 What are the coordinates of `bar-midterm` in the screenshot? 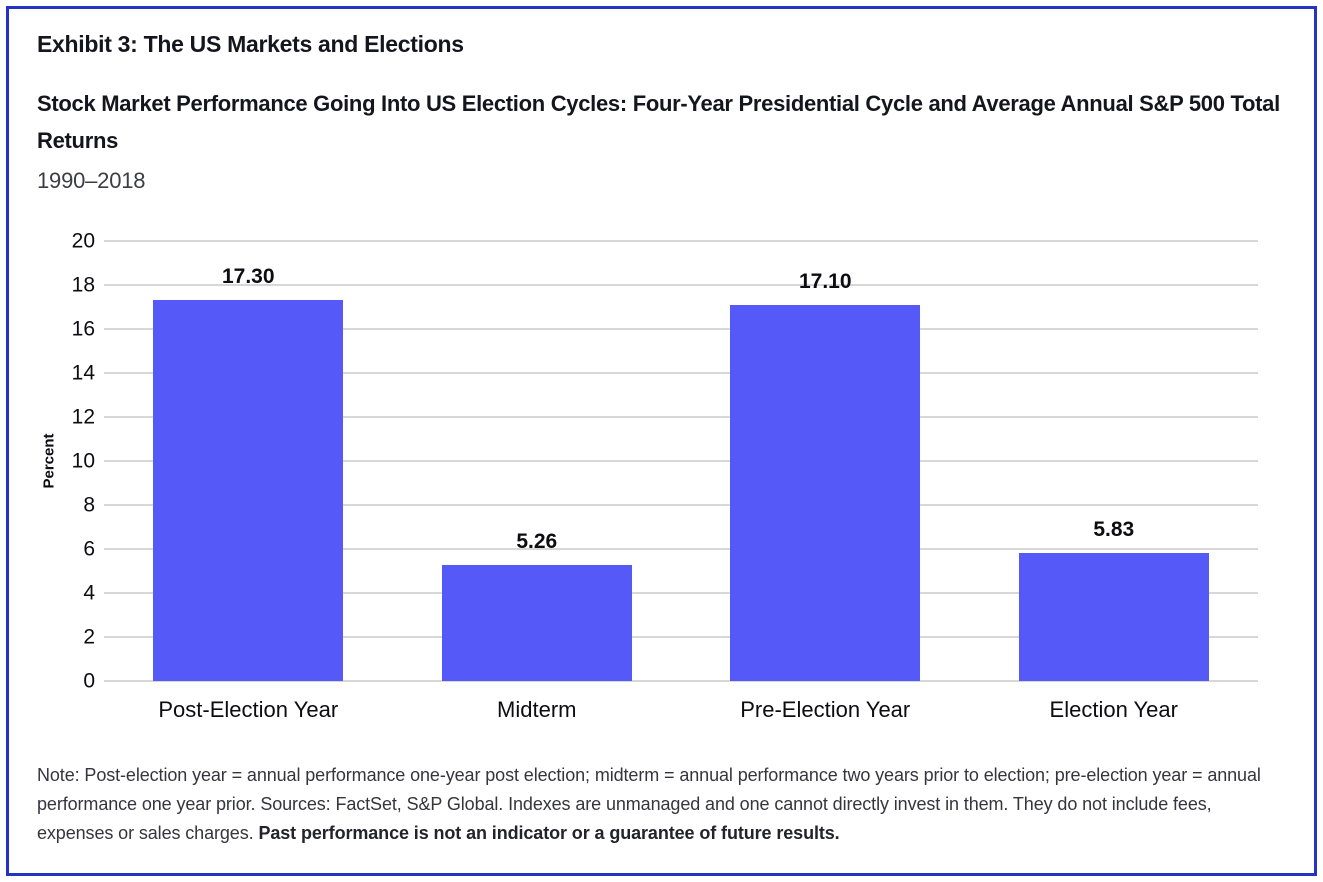 It's located at (536, 623).